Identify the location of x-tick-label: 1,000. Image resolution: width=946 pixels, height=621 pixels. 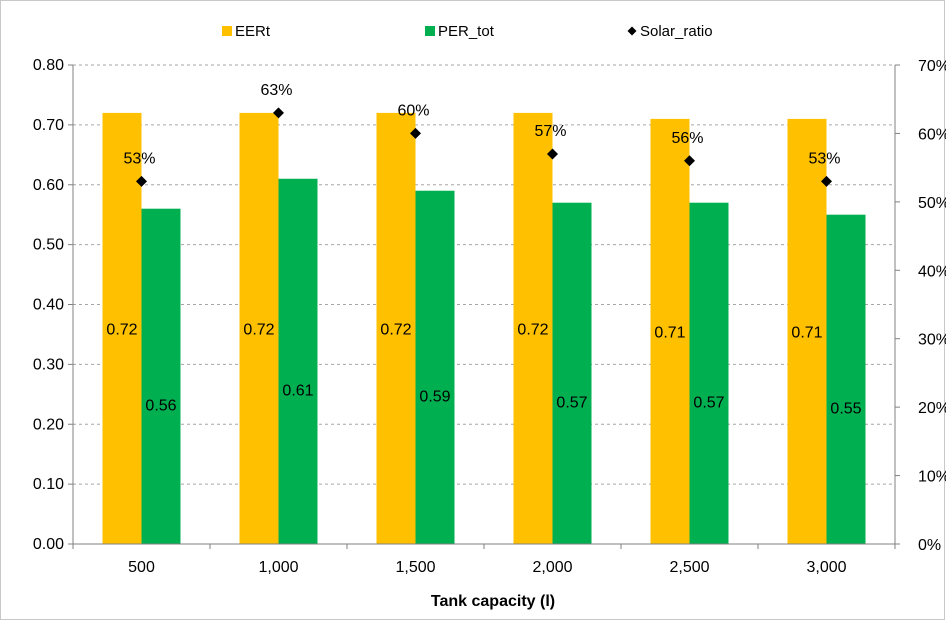
(278, 567).